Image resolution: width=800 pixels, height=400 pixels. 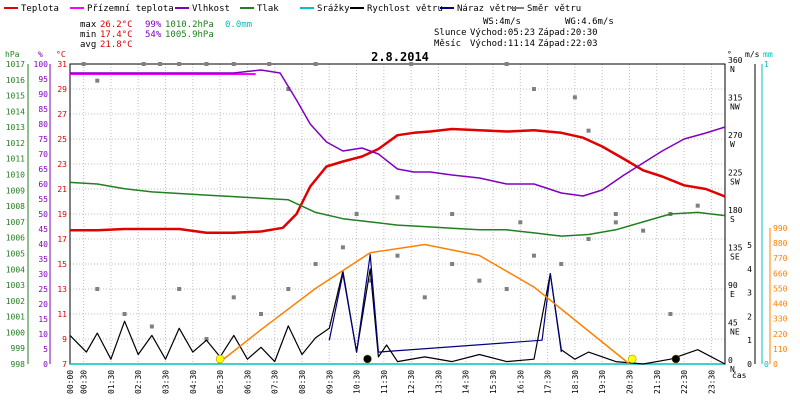 I want to click on x-tick-label: 13:30, so click(x=438, y=382).